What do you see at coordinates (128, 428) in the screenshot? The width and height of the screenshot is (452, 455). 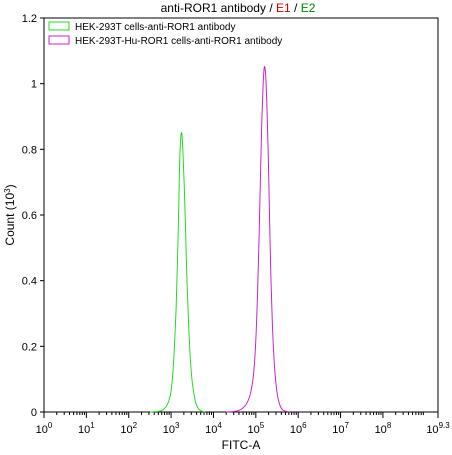 I see `x-tick-label: 10²` at bounding box center [128, 428].